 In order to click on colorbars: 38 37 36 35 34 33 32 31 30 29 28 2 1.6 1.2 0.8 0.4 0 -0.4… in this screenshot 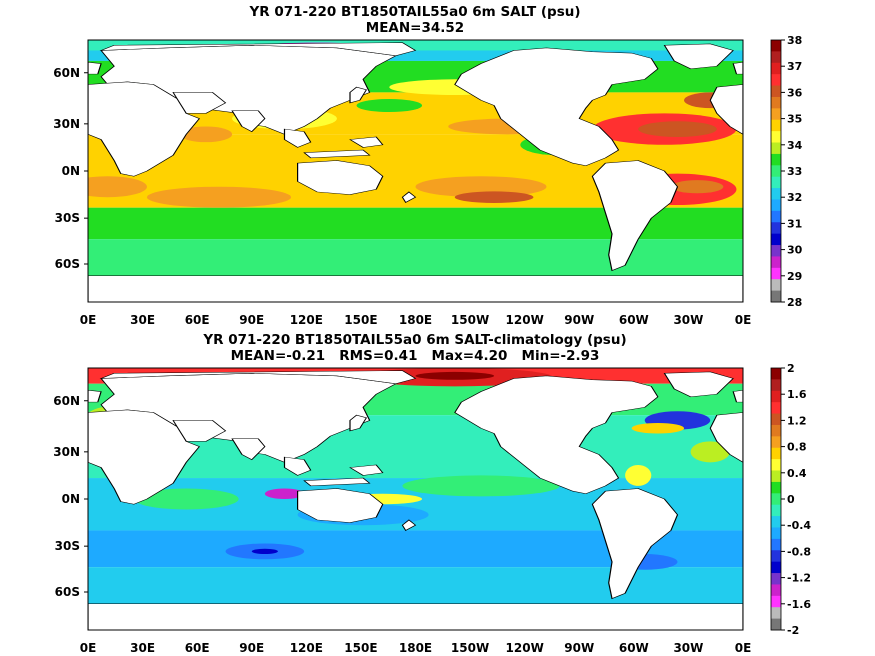, I will do `click(790, 335)`.